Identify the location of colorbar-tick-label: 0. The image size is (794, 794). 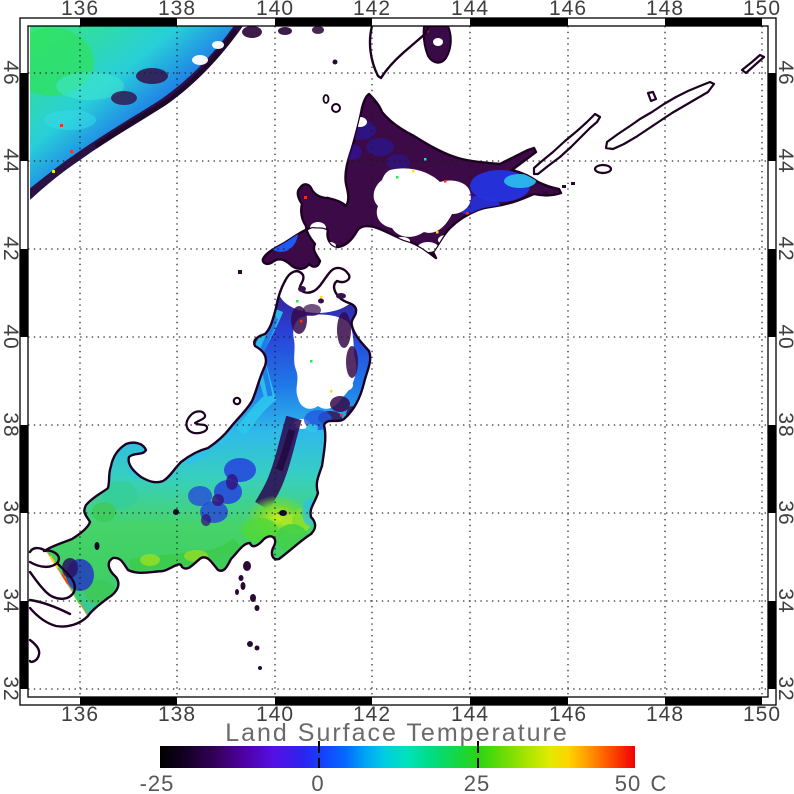
(318, 782).